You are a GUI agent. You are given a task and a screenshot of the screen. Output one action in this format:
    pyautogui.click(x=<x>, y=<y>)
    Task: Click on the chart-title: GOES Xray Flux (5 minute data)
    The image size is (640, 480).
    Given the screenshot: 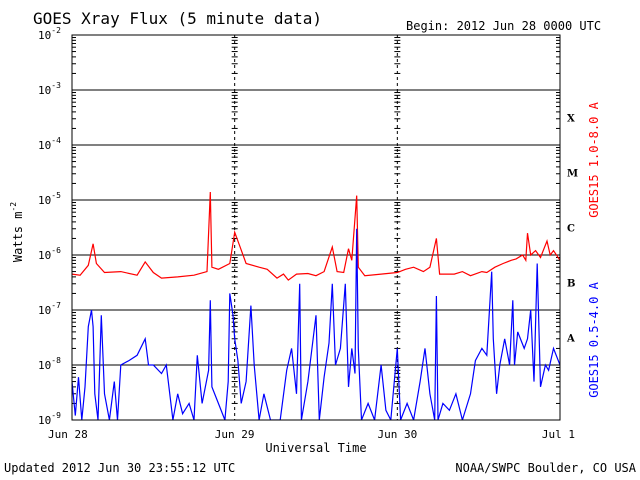 What is the action you would take?
    pyautogui.click(x=177, y=18)
    